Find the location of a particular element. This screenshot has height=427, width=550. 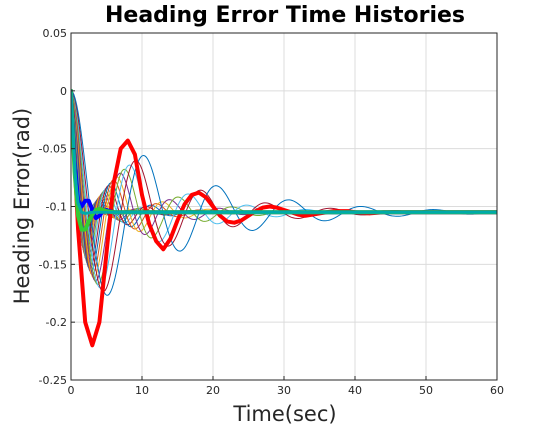

x-tick-label: 40 is located at coordinates (355, 390).